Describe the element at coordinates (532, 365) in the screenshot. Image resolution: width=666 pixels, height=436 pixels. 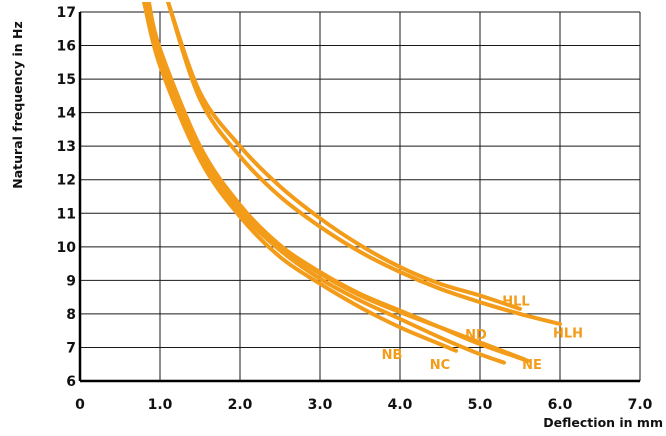
I see `series-label-ne: NE` at that location.